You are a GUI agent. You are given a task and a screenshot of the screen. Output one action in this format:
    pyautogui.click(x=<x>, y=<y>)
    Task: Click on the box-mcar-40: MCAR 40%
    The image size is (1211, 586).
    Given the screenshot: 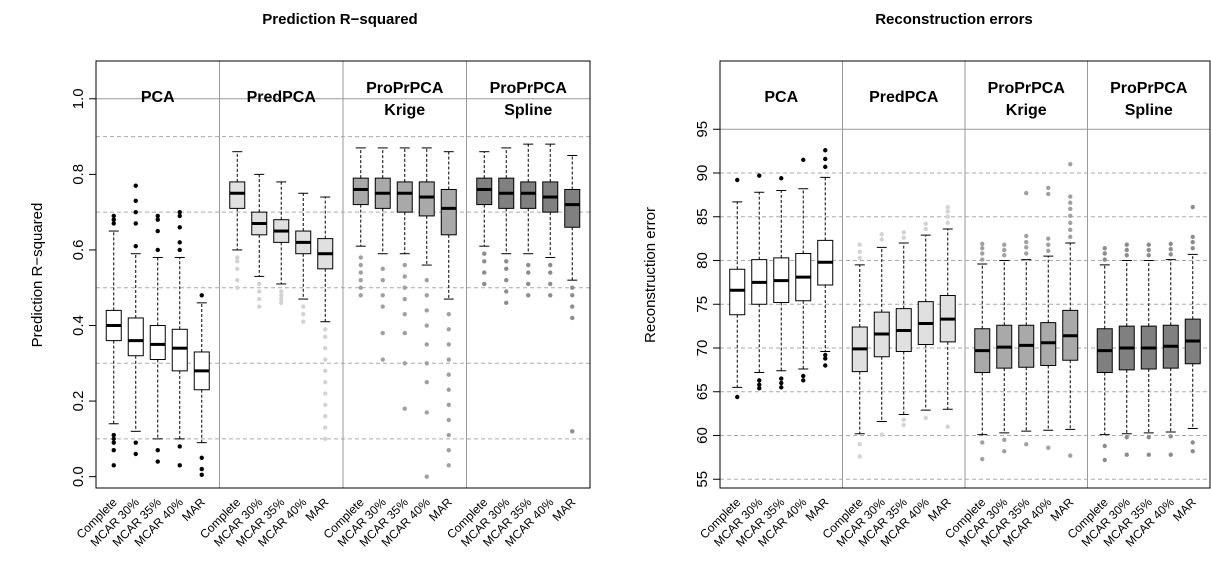 What is the action you would take?
    pyautogui.click(x=283, y=370)
    